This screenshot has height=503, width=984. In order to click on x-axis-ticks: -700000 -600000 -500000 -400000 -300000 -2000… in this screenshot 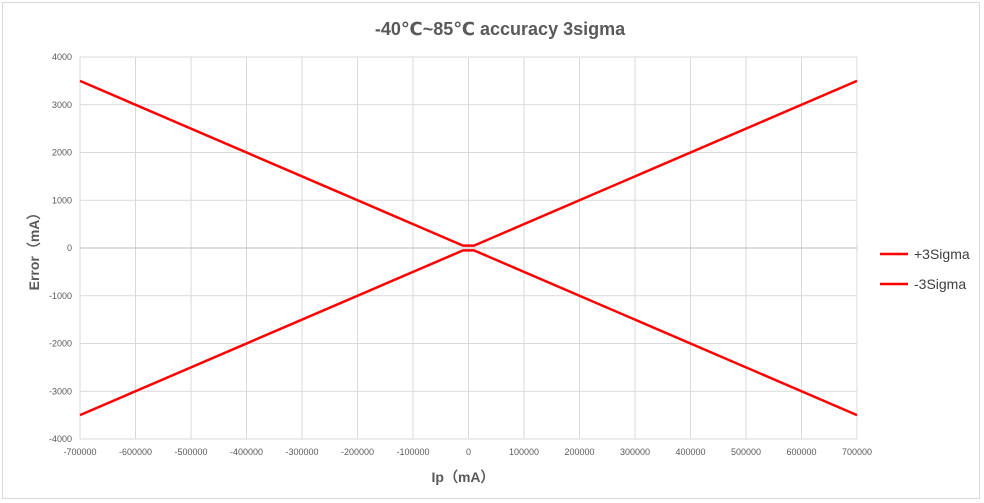, I will do `click(467, 452)`.